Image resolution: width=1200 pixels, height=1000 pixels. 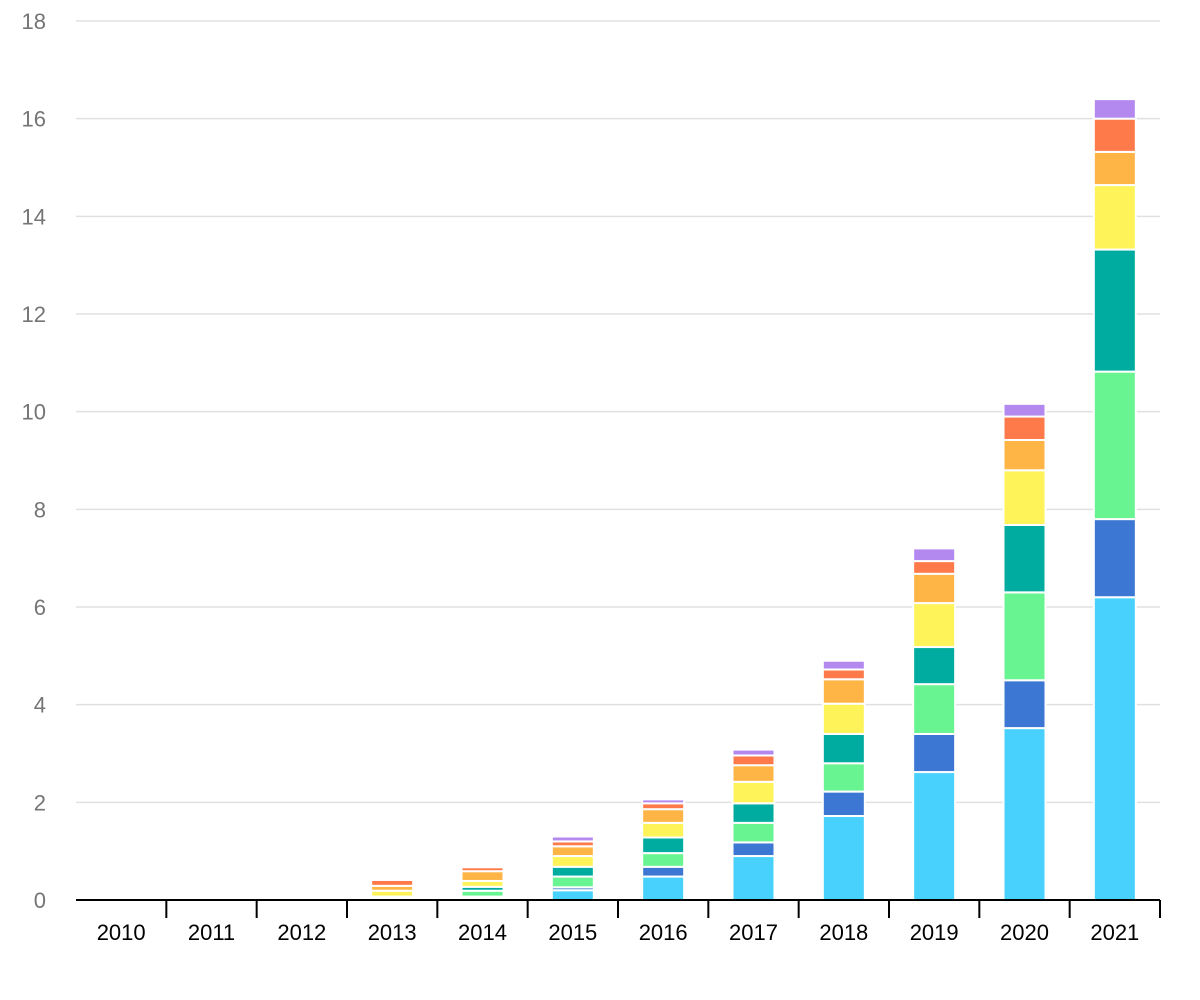 What do you see at coordinates (482, 884) in the screenshot?
I see `bar-stack-2014` at bounding box center [482, 884].